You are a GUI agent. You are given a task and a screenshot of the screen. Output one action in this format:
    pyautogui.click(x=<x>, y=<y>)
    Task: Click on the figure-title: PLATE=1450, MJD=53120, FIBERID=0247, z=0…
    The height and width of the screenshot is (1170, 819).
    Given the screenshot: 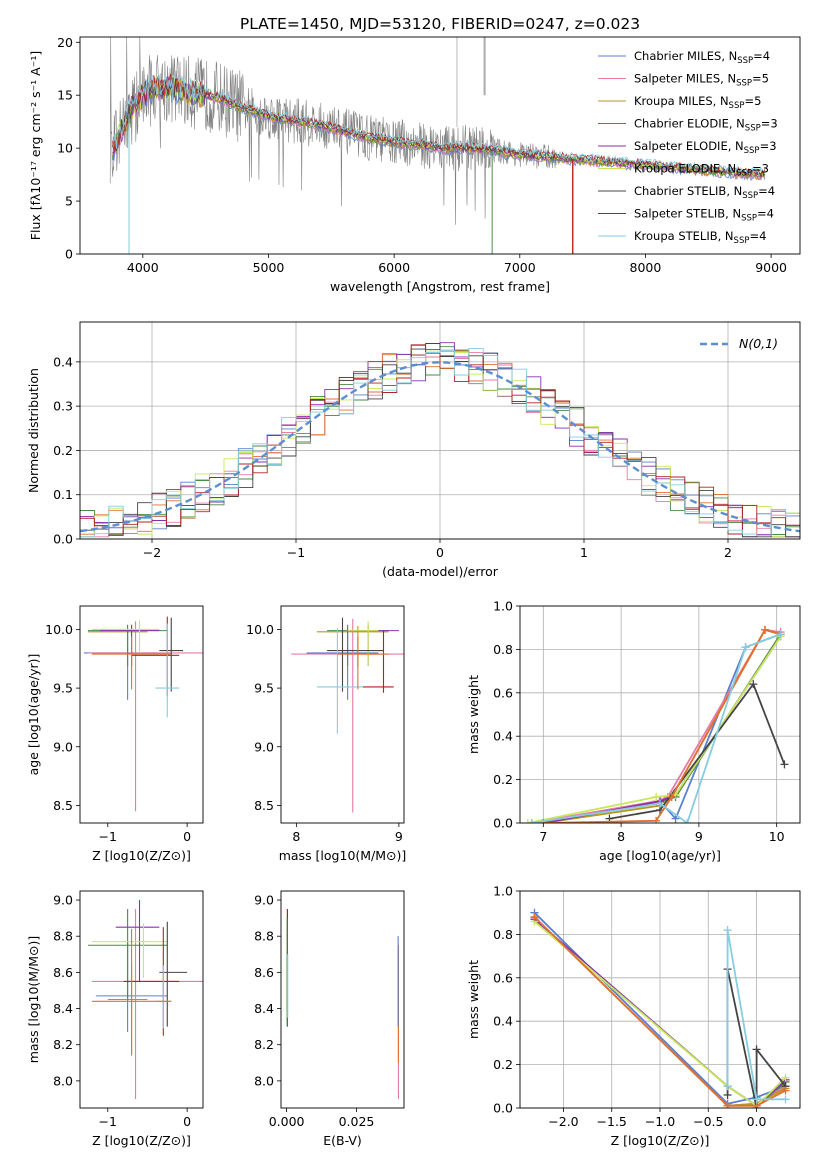 What is the action you would take?
    pyautogui.click(x=440, y=24)
    